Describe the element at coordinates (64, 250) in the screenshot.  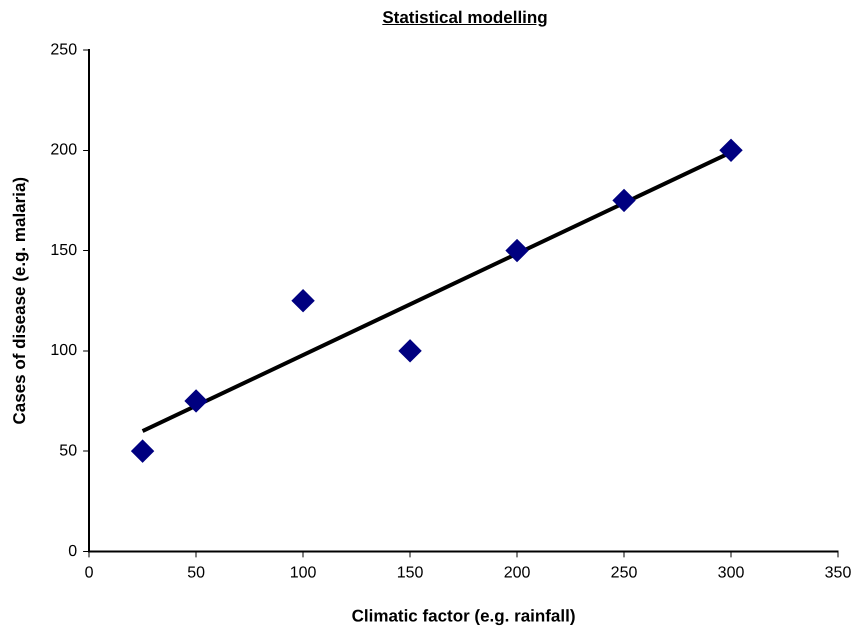
I see `y-tick-label: 150` at that location.